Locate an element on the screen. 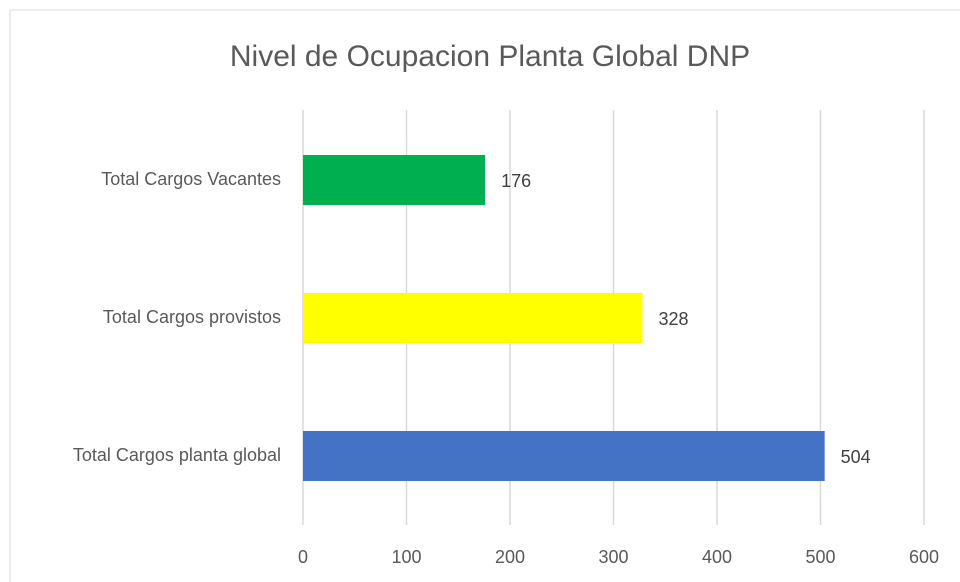  x-tick-label: 100 is located at coordinates (406, 557).